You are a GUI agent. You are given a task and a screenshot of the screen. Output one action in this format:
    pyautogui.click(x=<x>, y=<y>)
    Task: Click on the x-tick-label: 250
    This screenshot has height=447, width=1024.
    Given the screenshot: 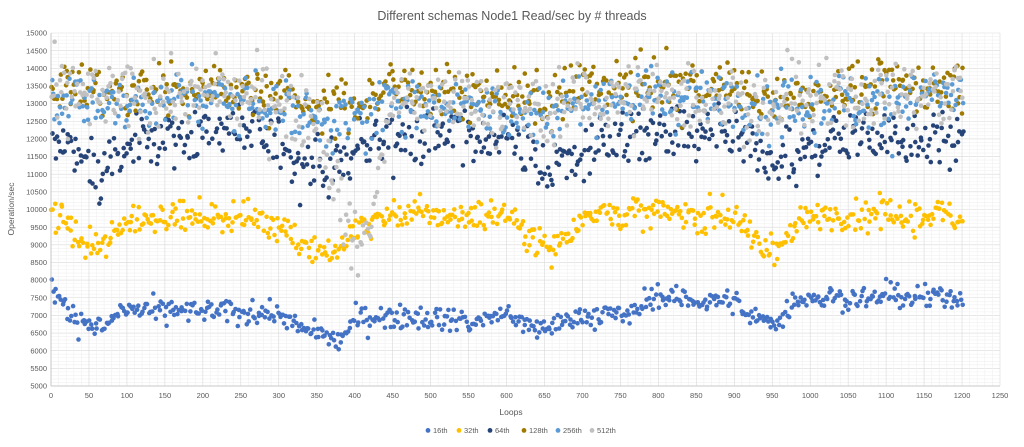 What is the action you would take?
    pyautogui.click(x=241, y=395)
    